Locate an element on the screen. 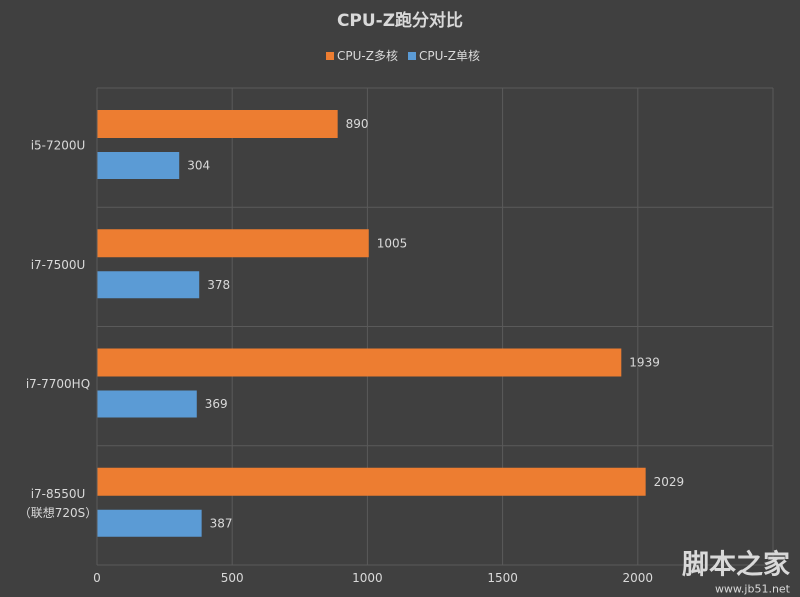  data-label-singlecore: 378 is located at coordinates (218, 285).